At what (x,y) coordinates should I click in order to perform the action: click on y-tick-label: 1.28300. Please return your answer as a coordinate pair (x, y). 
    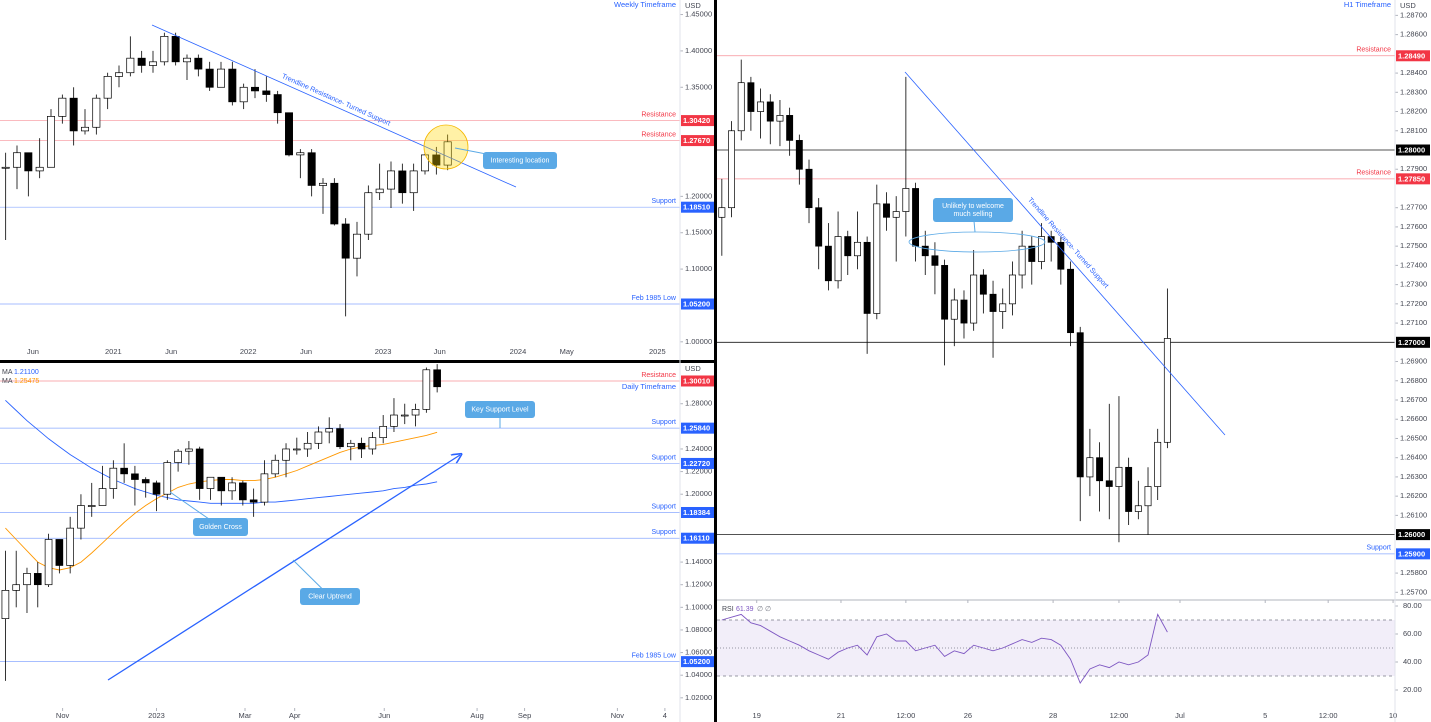
    Looking at the image, I should click on (1413, 91).